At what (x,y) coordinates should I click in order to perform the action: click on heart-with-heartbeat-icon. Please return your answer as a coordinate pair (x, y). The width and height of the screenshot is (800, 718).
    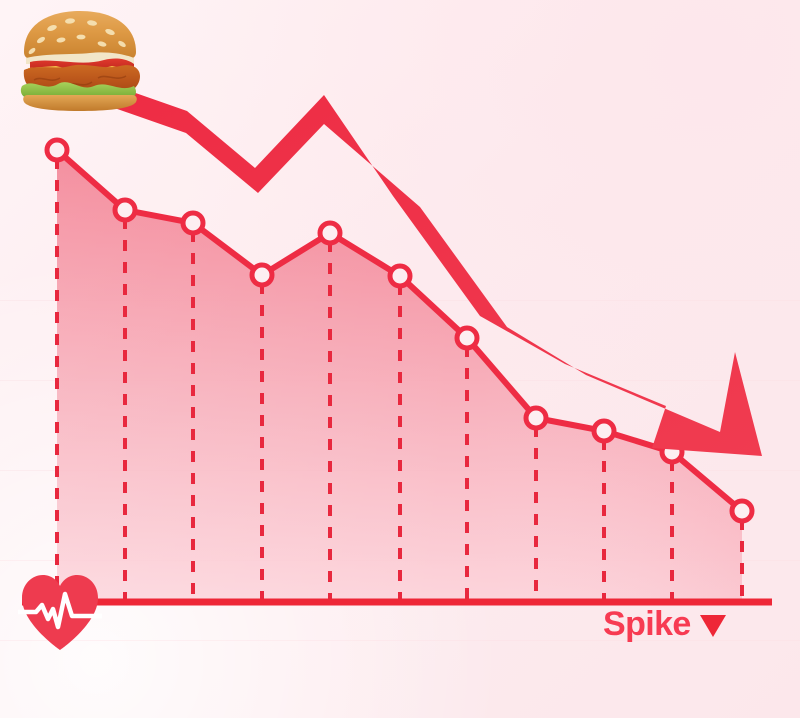
    Looking at the image, I should click on (60, 612).